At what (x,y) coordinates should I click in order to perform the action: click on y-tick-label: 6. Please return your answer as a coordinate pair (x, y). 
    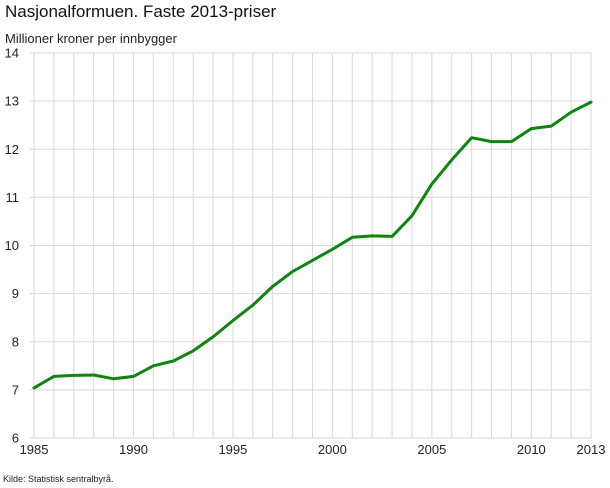
    Looking at the image, I should click on (15, 438).